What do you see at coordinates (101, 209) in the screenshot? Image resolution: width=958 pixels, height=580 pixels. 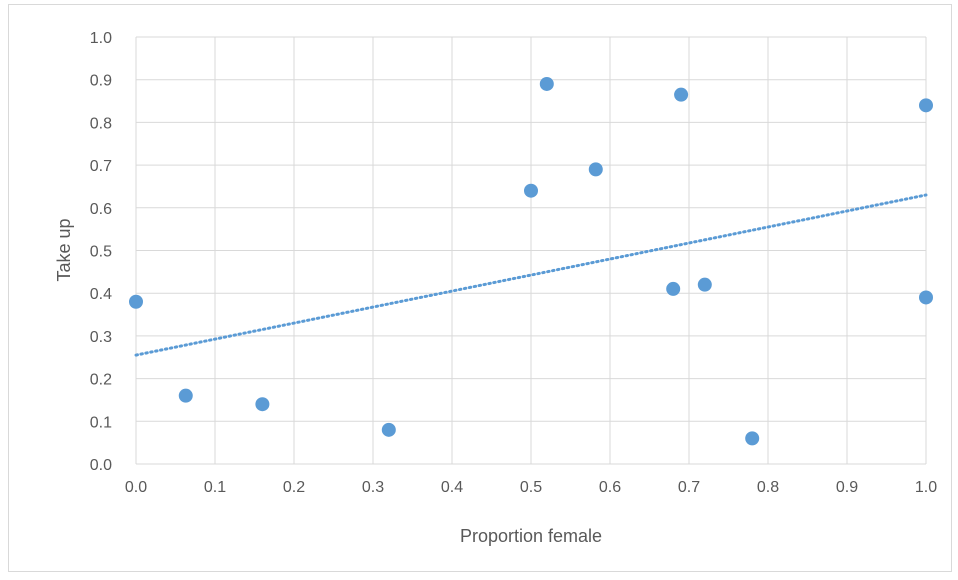 I see `y-tick-label: 0.6` at bounding box center [101, 209].